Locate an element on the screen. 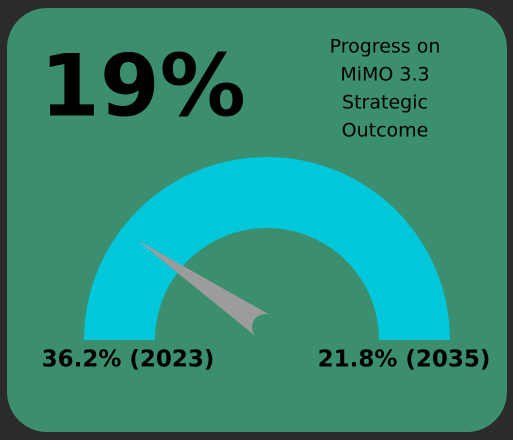 The height and width of the screenshot is (440, 513). needle is located at coordinates (204, 288).